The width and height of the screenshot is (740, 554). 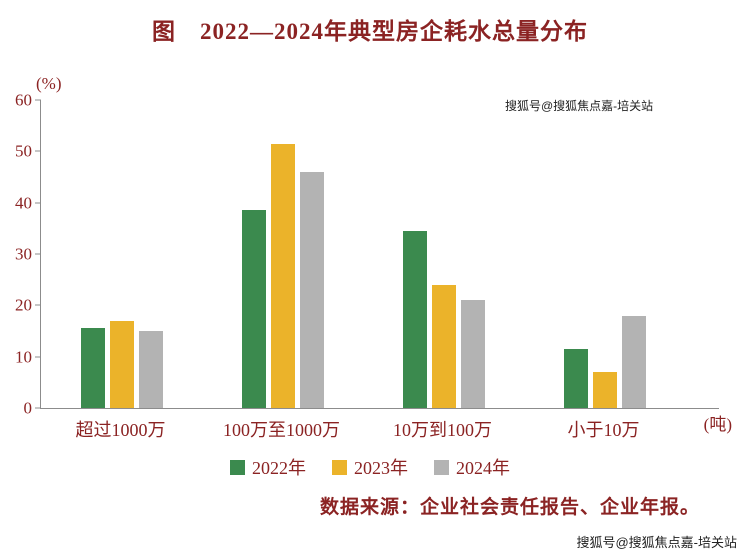 I want to click on legend-item-2023年: 2023年, so click(x=370, y=467).